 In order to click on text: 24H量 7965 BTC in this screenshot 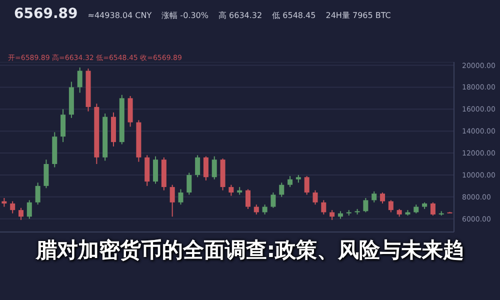, I will do `click(358, 15)`.